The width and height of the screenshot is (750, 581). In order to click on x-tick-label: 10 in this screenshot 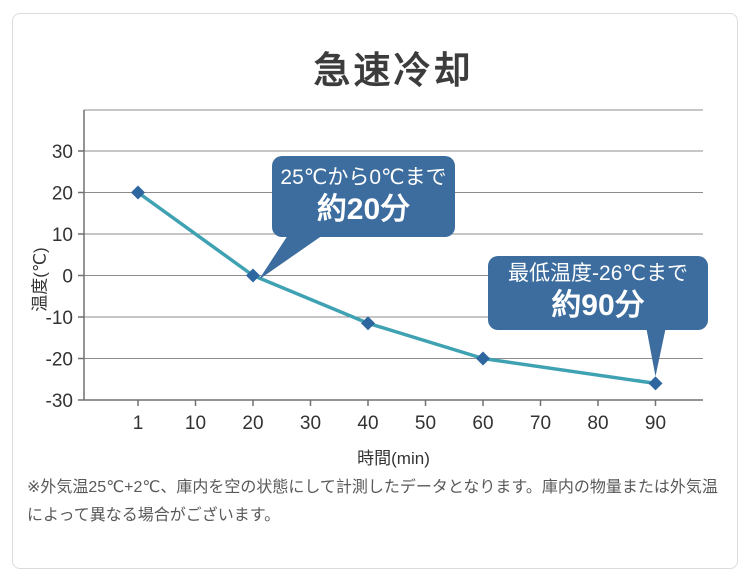, I will do `click(195, 423)`.